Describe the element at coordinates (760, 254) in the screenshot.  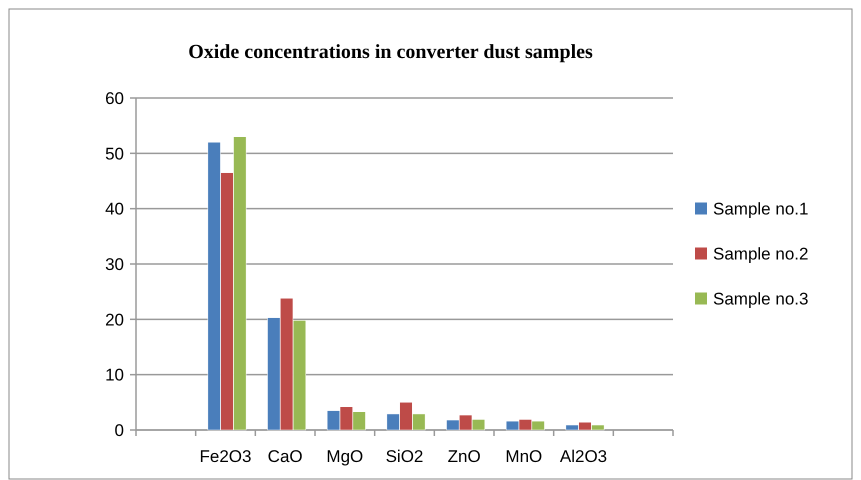
I see `legend-label: Sample no.2` at that location.